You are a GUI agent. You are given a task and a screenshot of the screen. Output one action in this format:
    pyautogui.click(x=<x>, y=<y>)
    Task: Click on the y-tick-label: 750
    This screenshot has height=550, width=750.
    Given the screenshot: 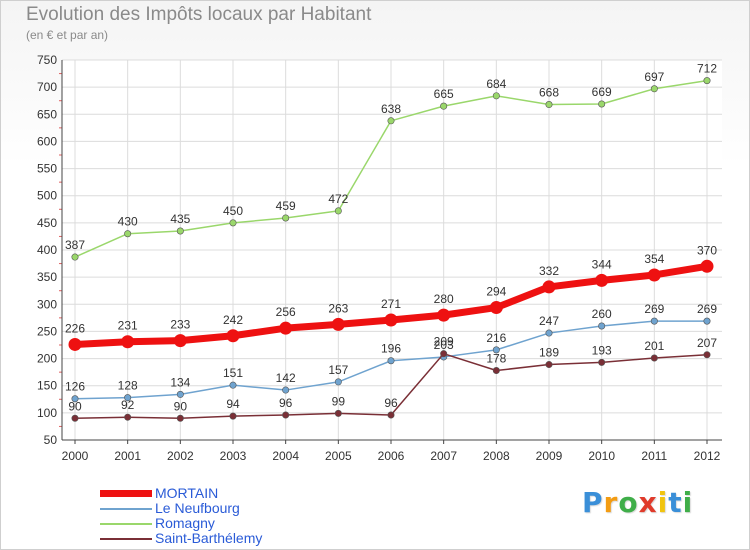 What is the action you would take?
    pyautogui.click(x=47, y=60)
    